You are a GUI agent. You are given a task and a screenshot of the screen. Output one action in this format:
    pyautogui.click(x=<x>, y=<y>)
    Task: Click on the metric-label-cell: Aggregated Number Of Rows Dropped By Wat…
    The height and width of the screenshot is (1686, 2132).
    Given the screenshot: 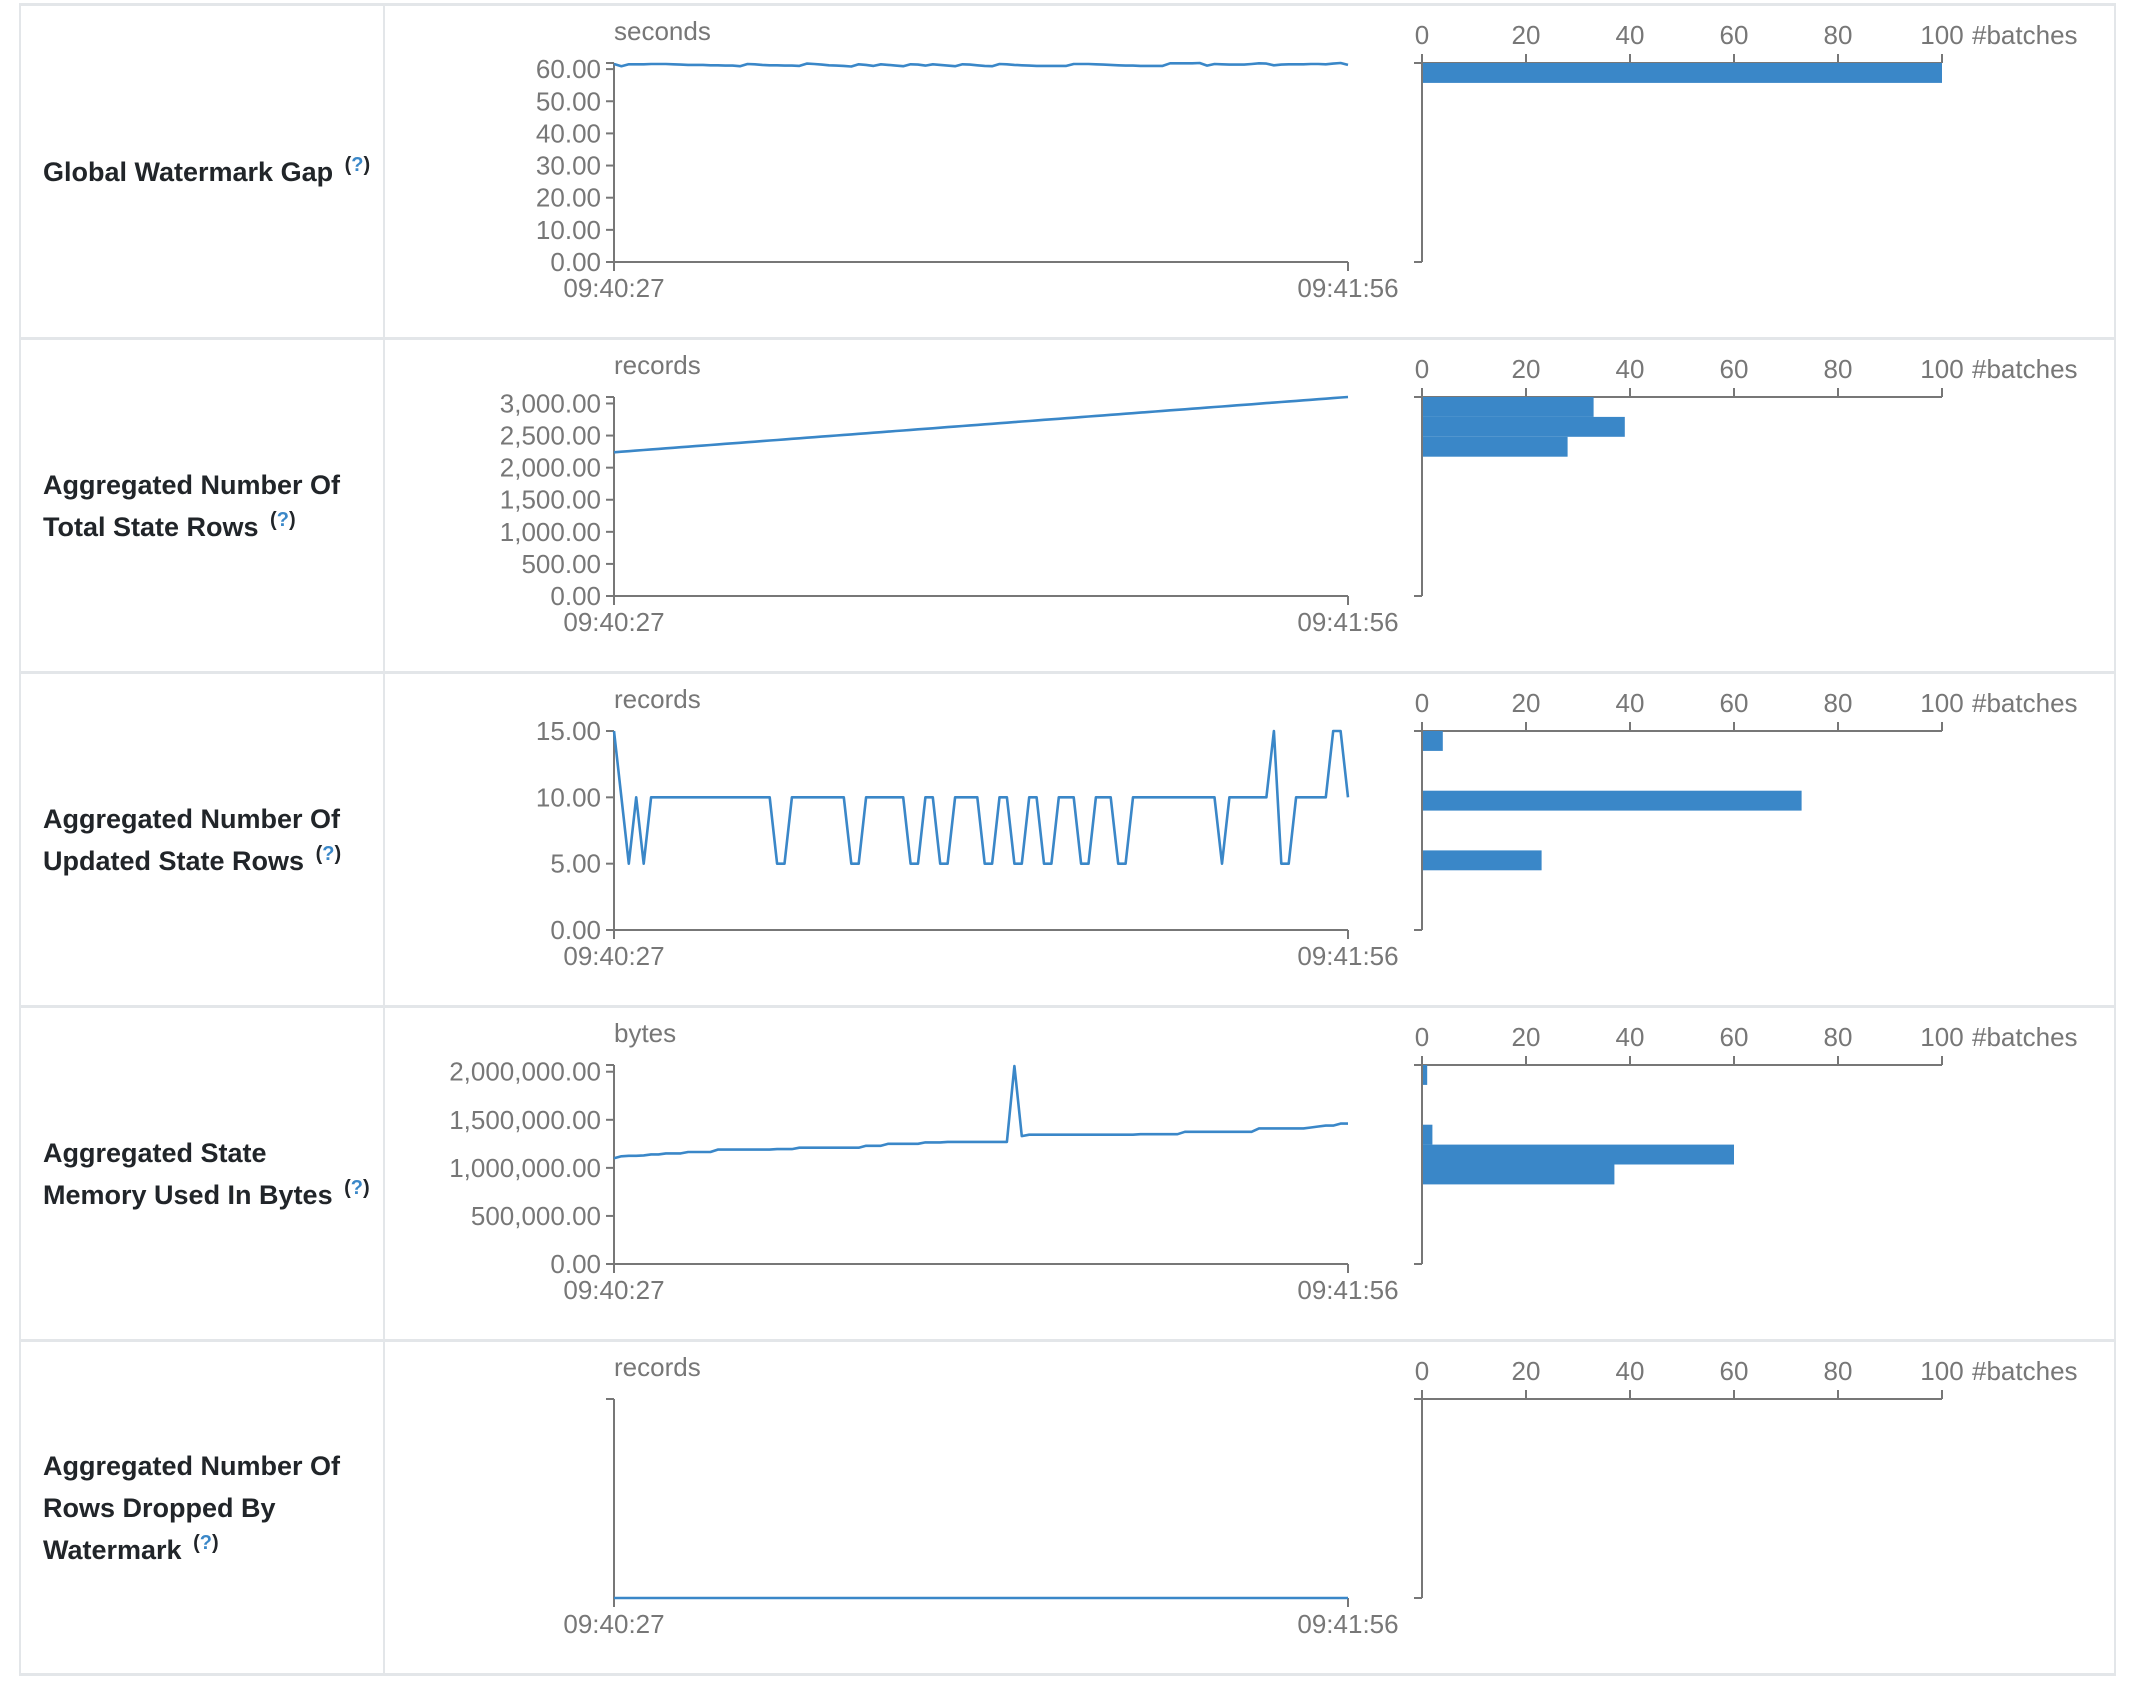 What is the action you would take?
    pyautogui.click(x=203, y=1507)
    